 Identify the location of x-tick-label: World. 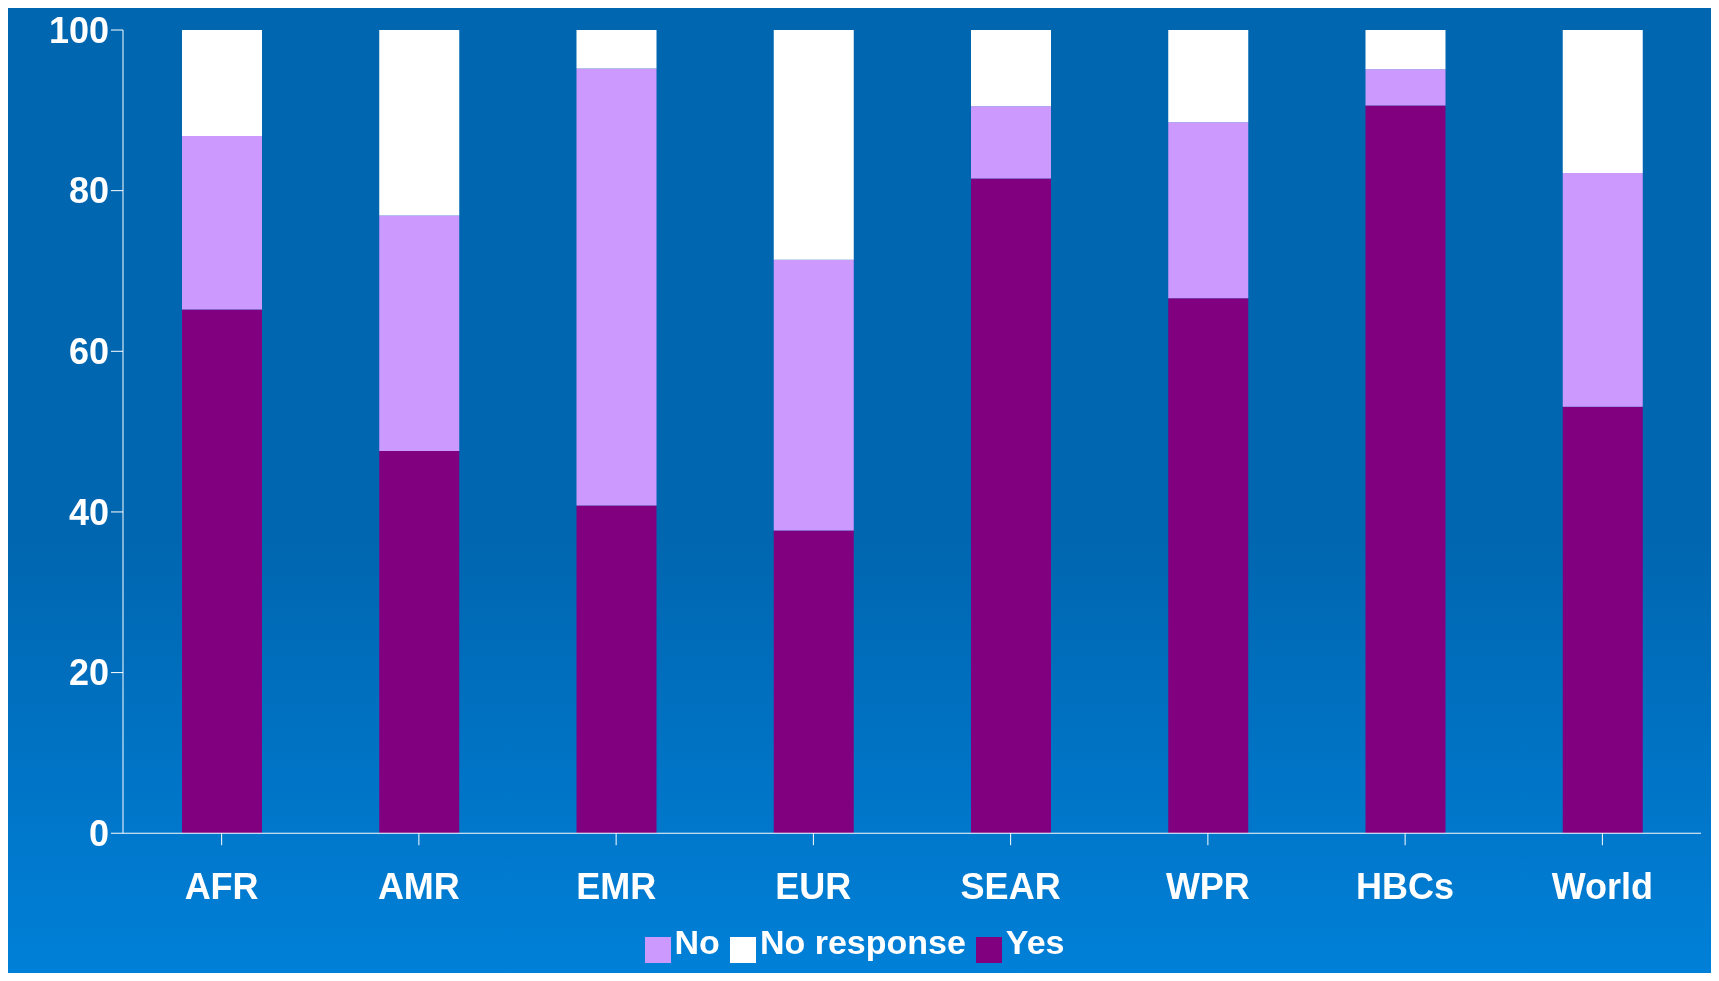
(1602, 886).